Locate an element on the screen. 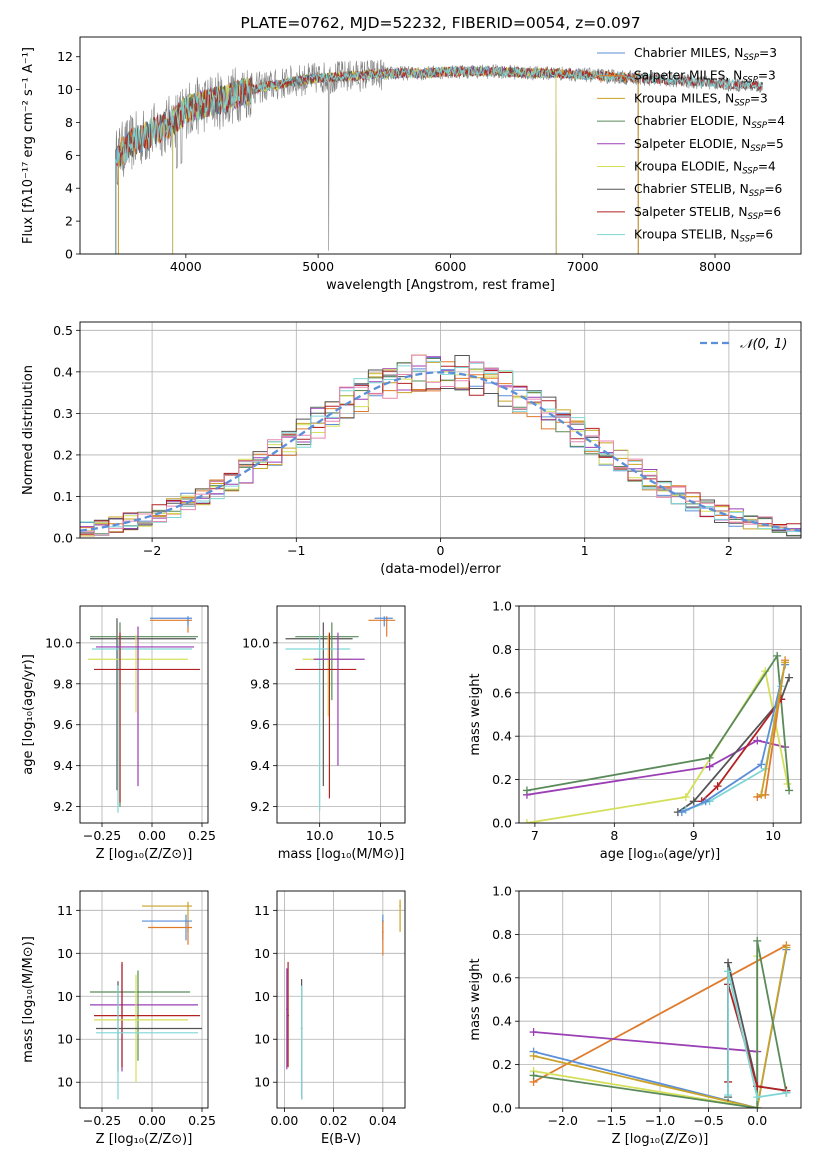  legend-suffix: =4 is located at coordinates (767, 167).